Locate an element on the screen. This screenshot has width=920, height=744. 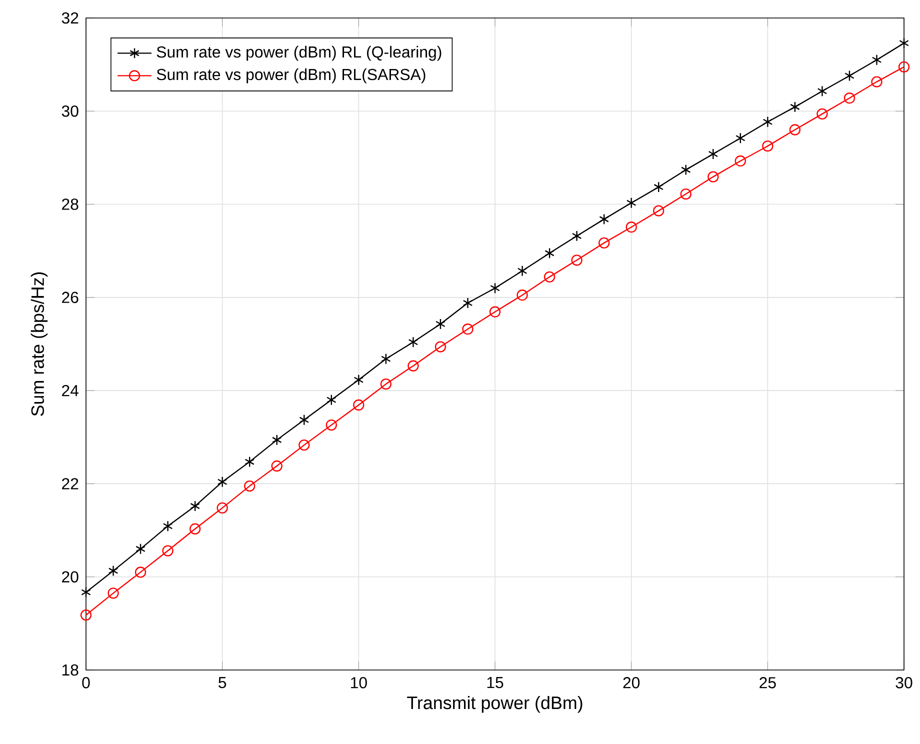
y-tick-label: 18 is located at coordinates (70, 670).